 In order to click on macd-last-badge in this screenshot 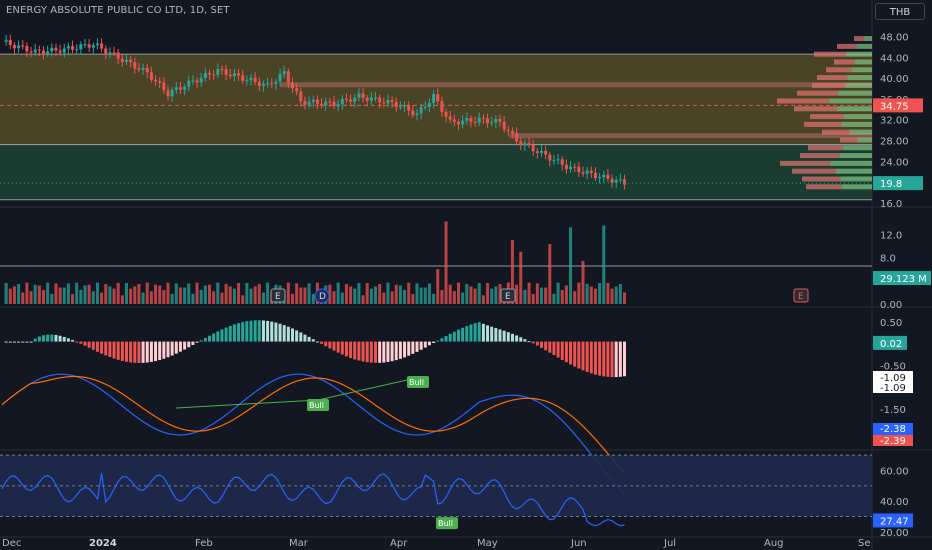, I will do `click(893, 429)`.